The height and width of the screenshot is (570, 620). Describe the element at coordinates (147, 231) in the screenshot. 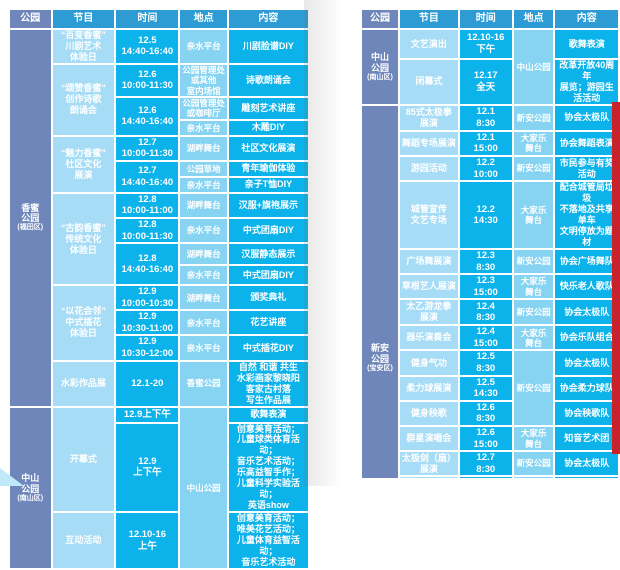

I see `cell-time: 12.8 10:00-11:30` at that location.